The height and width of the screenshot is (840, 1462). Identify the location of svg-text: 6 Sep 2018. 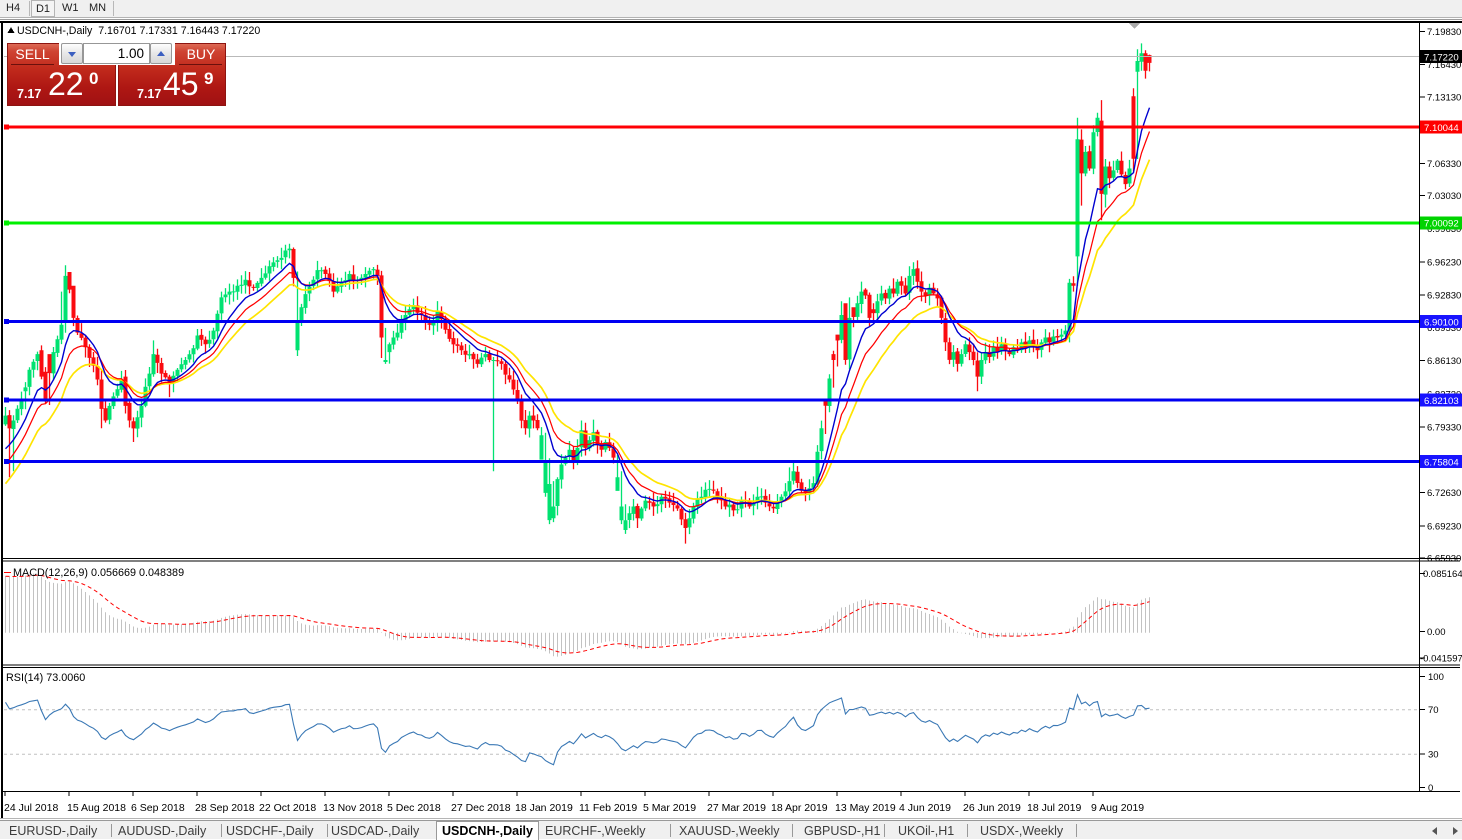
(158, 808).